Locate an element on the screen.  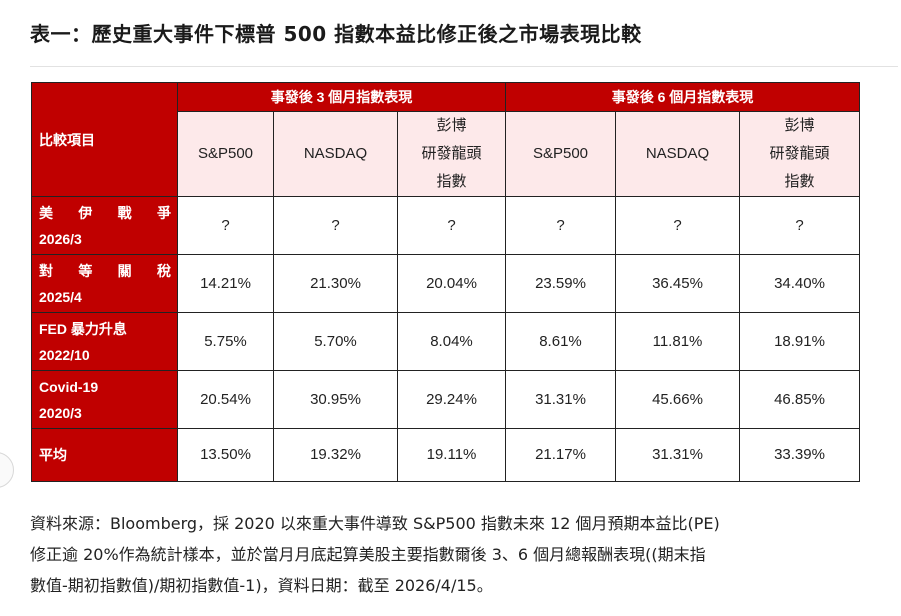
row-label-line1: 美 伊 戰 爭 is located at coordinates (105, 213).